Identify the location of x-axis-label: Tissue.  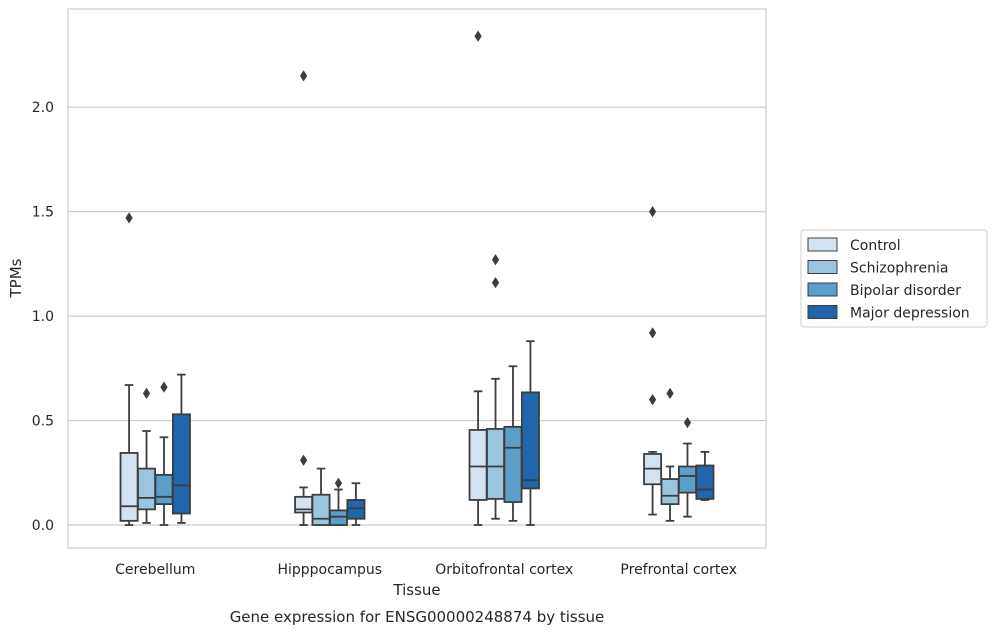
(416, 590).